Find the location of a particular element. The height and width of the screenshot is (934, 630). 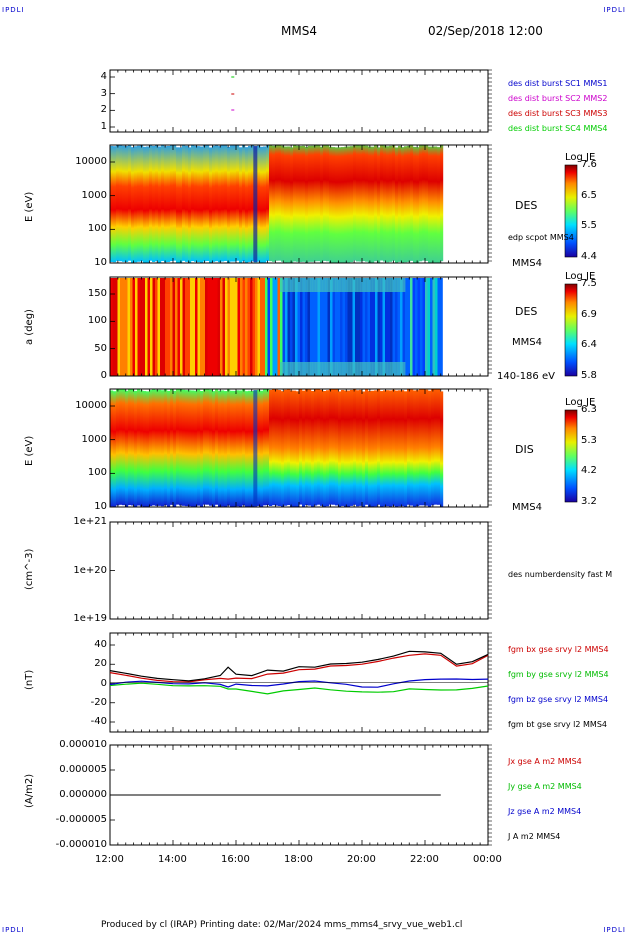

panel-frame-density is located at coordinates (299, 570).